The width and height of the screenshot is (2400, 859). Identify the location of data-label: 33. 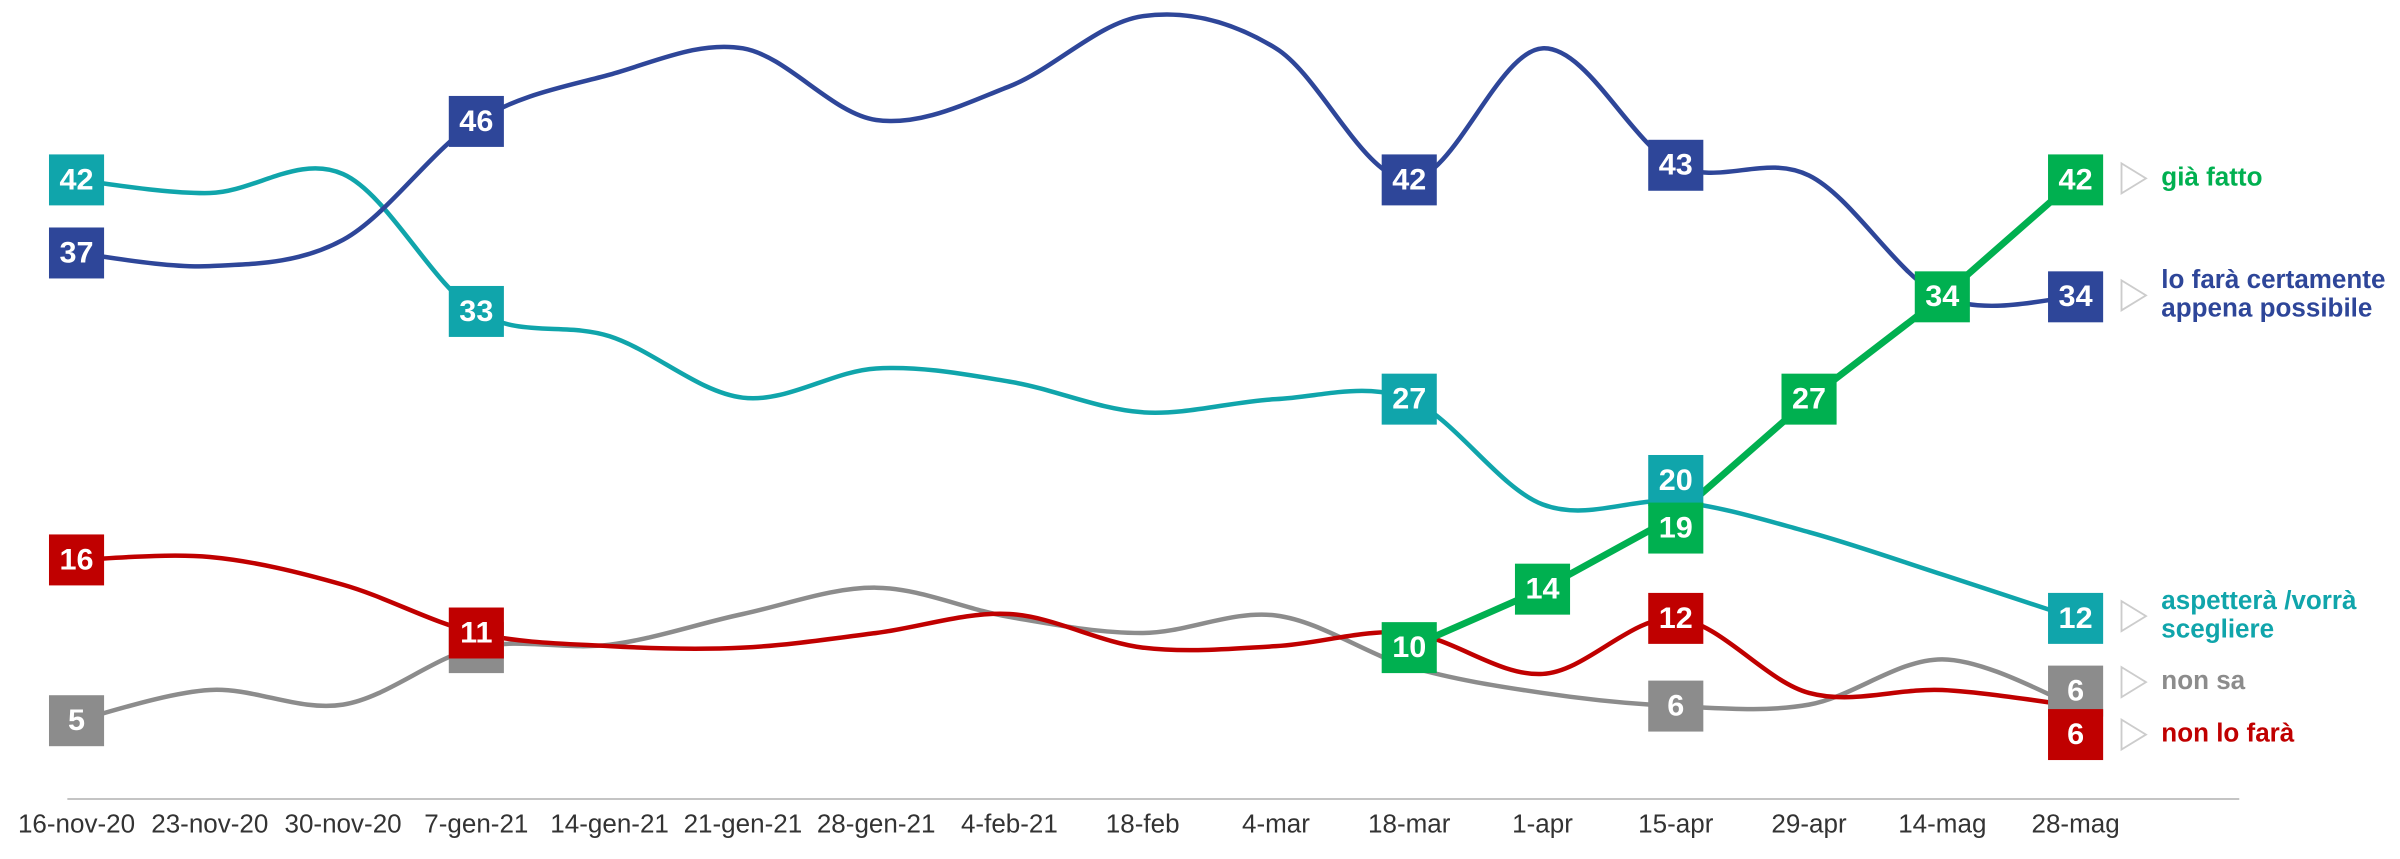
(476, 311).